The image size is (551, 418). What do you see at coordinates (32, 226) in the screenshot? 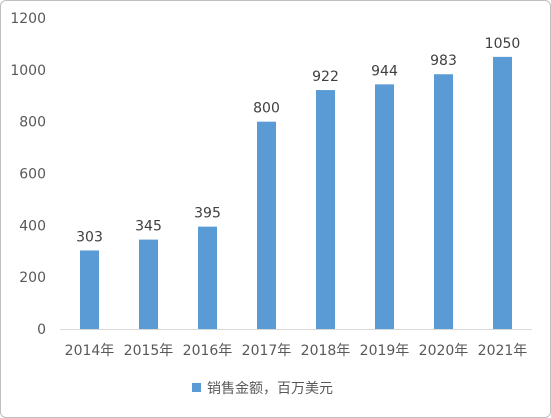
I see `y-tick-label: 400` at bounding box center [32, 226].